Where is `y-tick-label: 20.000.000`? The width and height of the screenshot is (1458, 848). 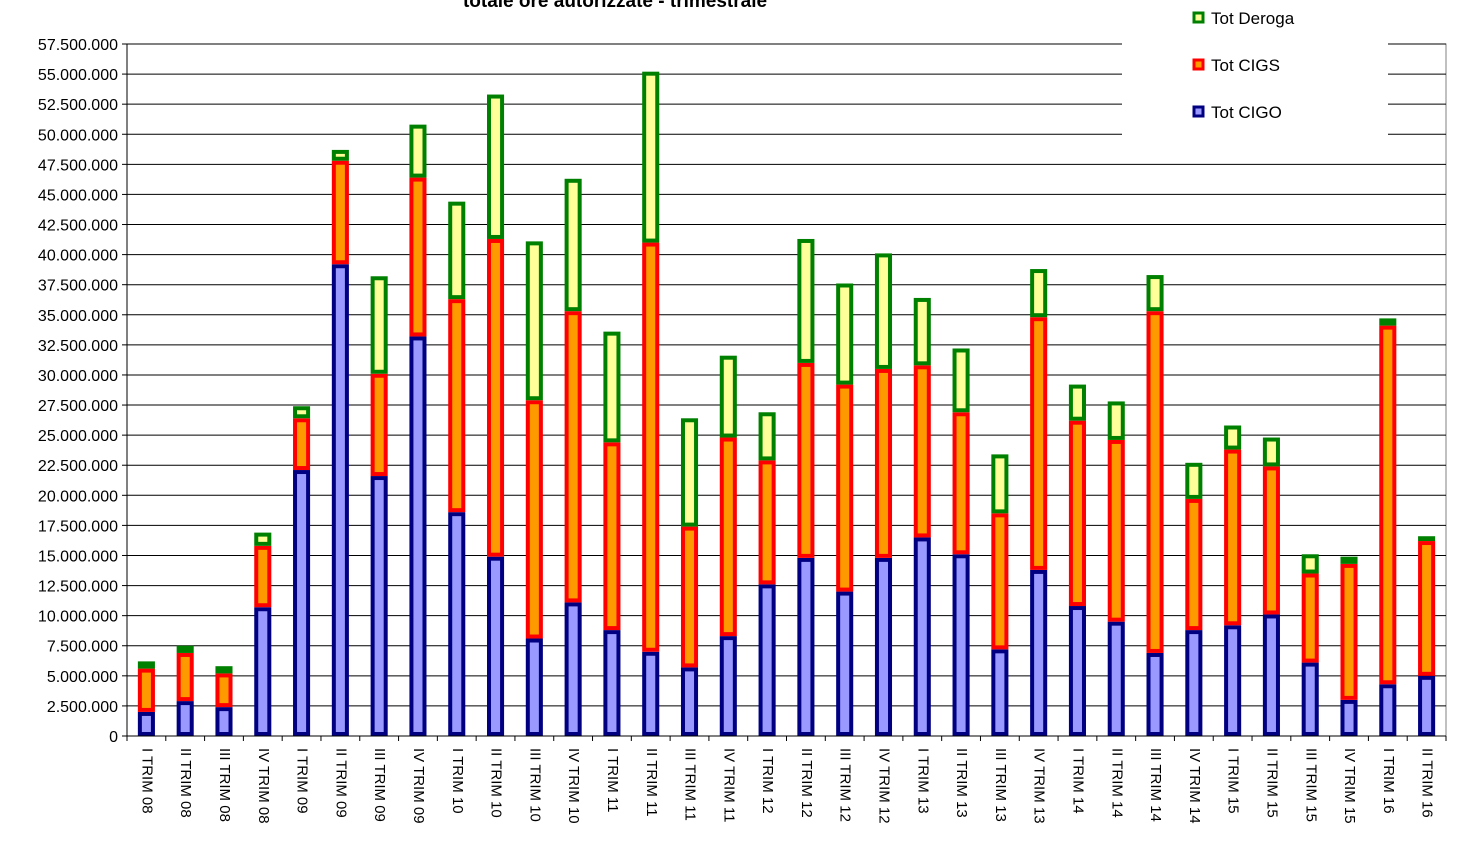
y-tick-label: 20.000.000 is located at coordinates (78, 496).